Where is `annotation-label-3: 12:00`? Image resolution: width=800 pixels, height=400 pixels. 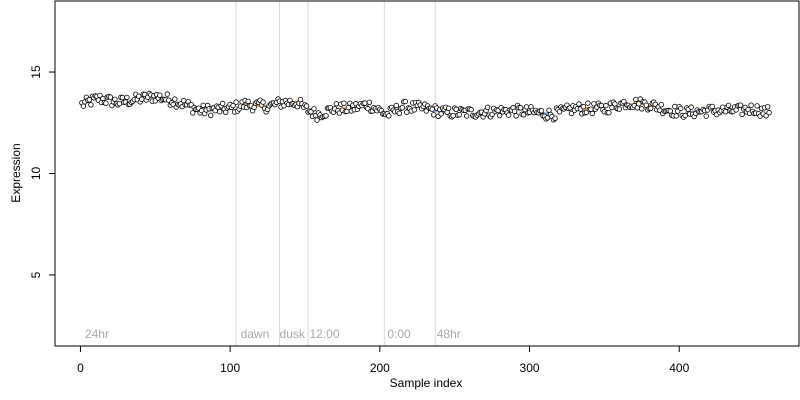 annotation-label-3: 12:00 is located at coordinates (324, 334).